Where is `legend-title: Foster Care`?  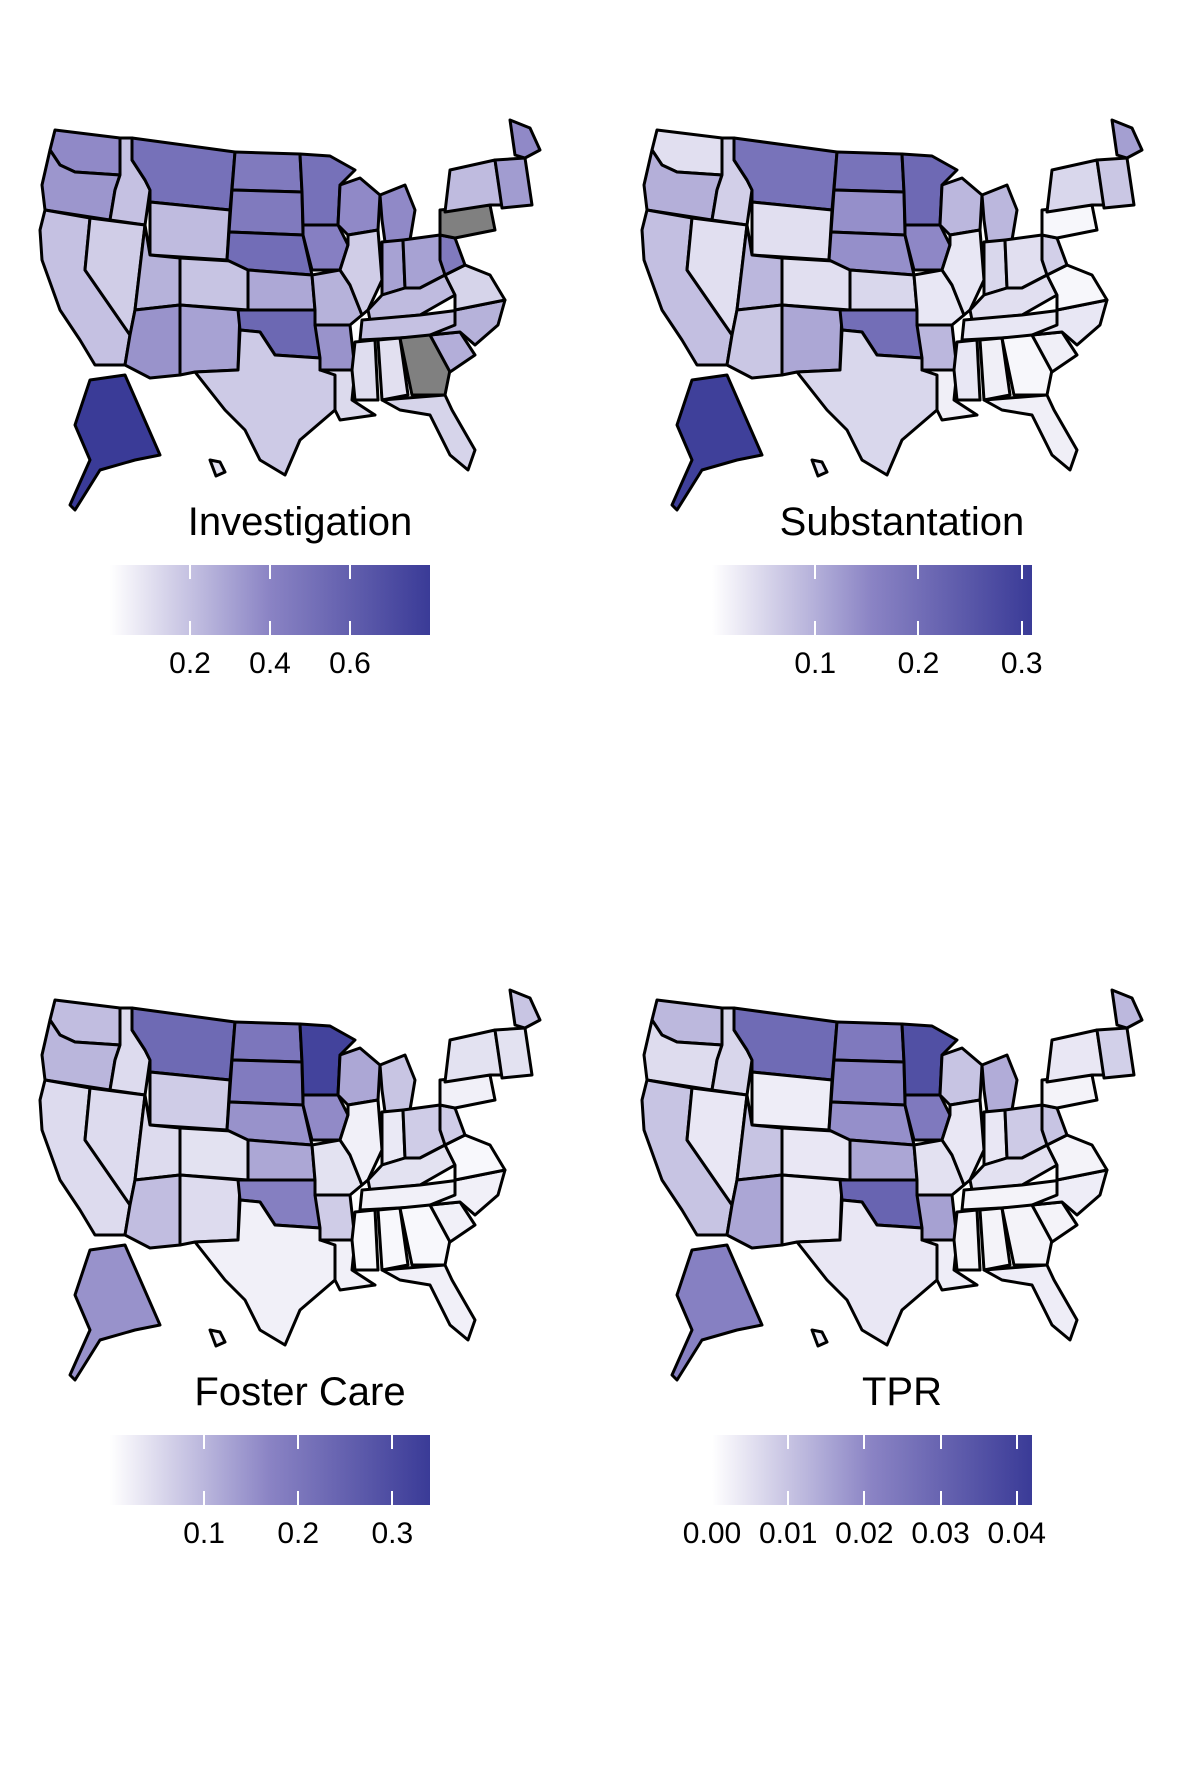 legend-title: Foster Care is located at coordinates (300, 1392).